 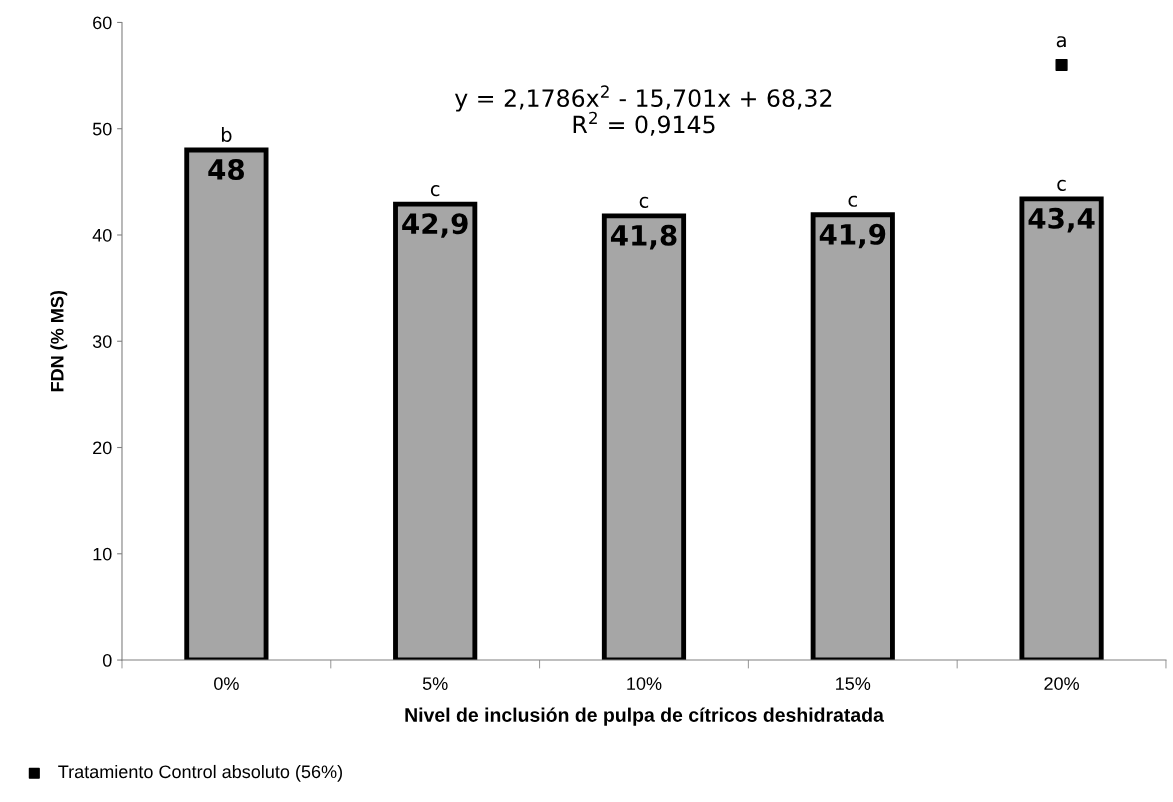 I want to click on data-label: 42,9, so click(x=435, y=225).